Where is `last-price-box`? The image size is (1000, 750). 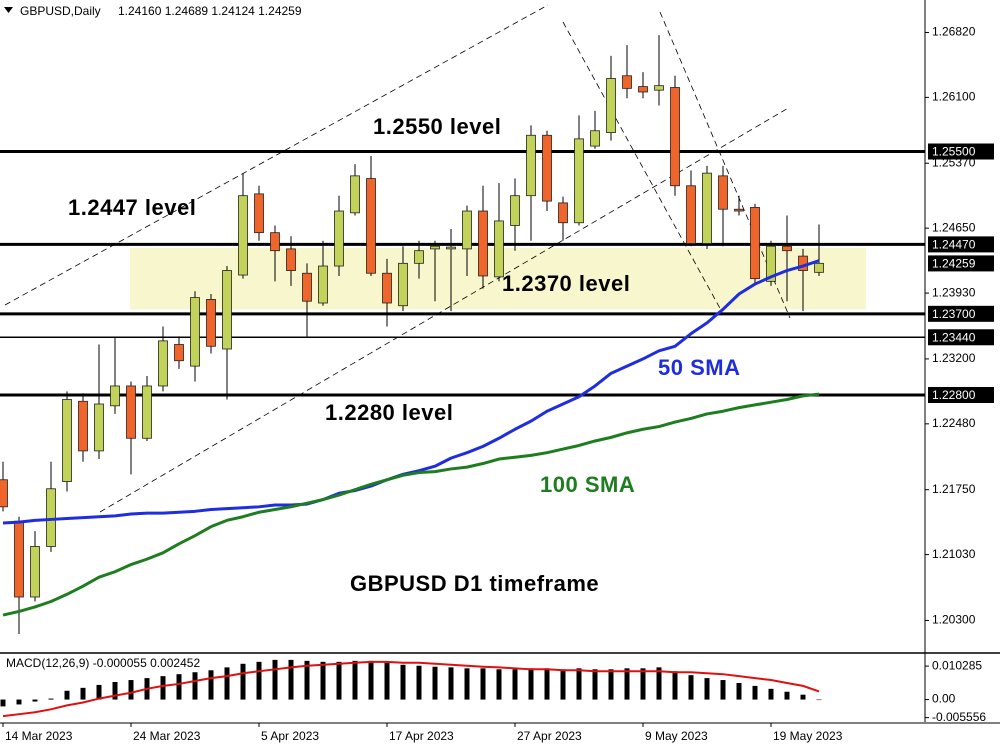
last-price-box is located at coordinates (961, 263).